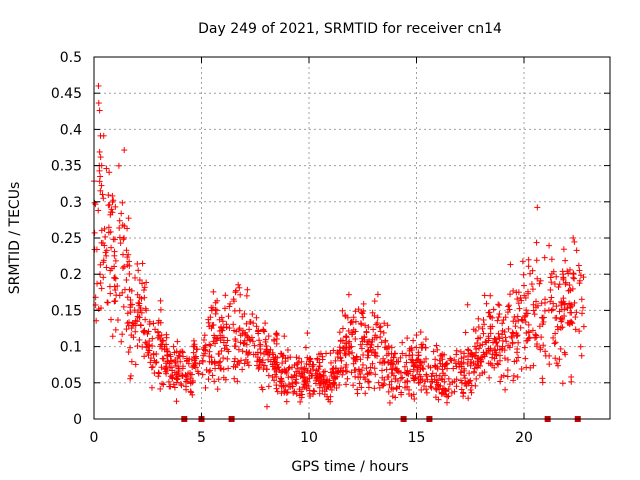 The height and width of the screenshot is (480, 640). I want to click on x-axis-label: GPS time / hours, so click(349, 467).